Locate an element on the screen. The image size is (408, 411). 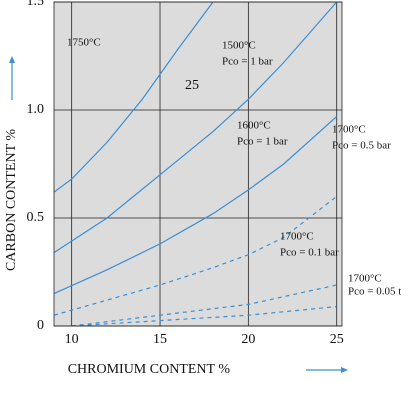
y-tick-label: 0 is located at coordinates (40, 325).